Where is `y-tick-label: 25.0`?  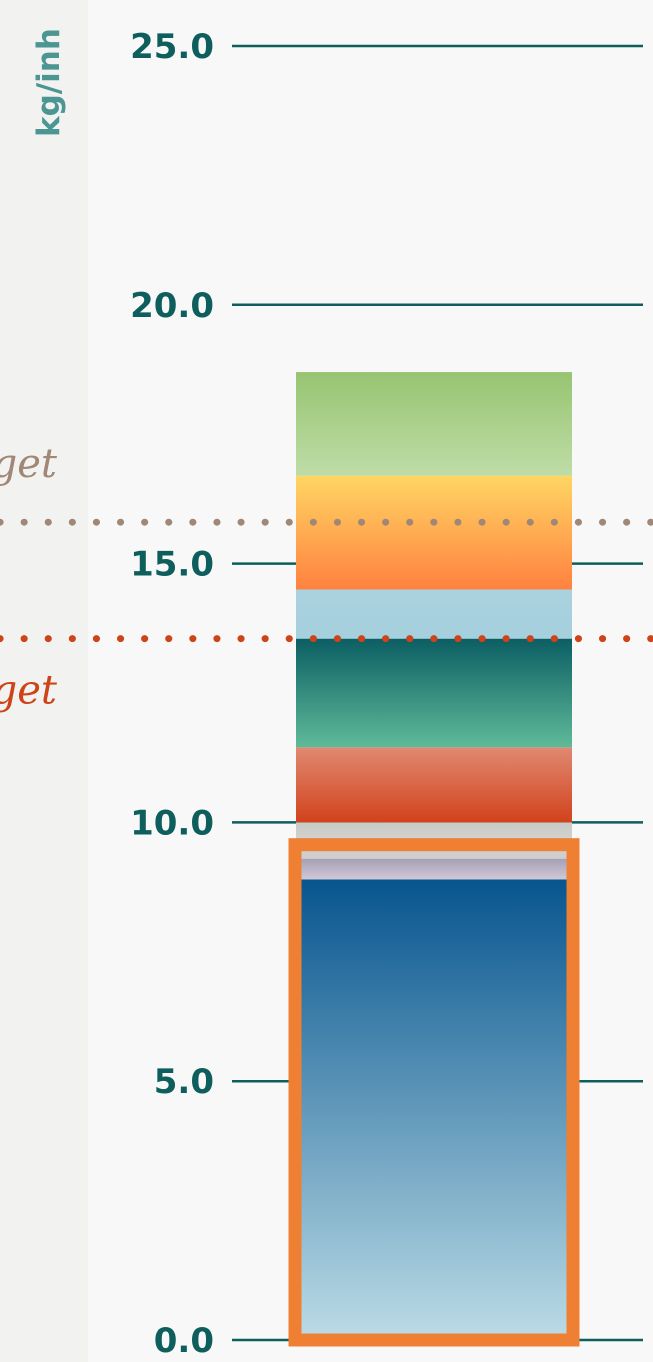
y-tick-label: 25.0 is located at coordinates (172, 47).